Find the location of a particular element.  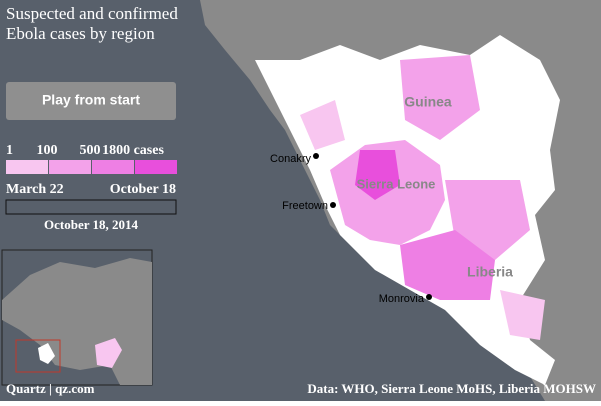

slider-end: October 18 is located at coordinates (143, 189).